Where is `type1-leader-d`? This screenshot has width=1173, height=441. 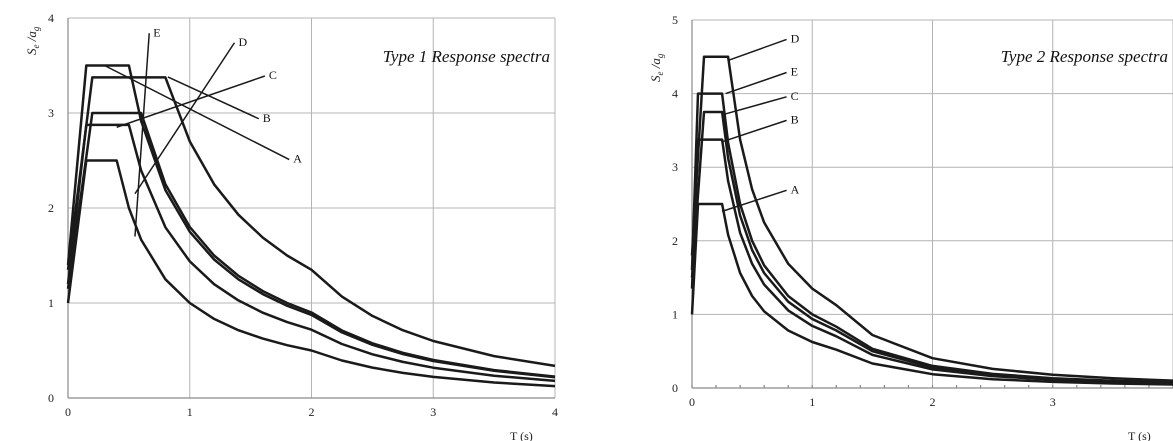
type1-leader-d is located at coordinates (185, 118).